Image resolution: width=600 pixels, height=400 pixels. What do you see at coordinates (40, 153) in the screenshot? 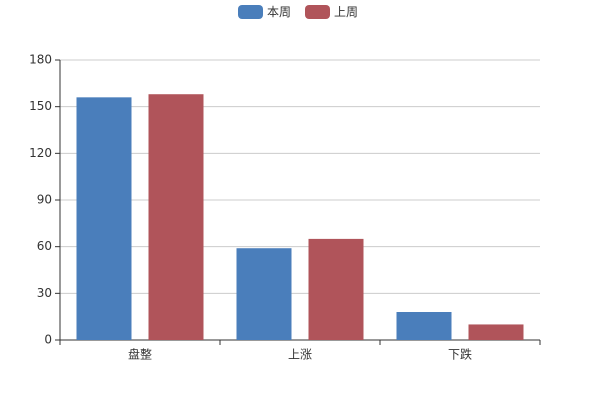
I see `y-tick-label: 120` at bounding box center [40, 153].